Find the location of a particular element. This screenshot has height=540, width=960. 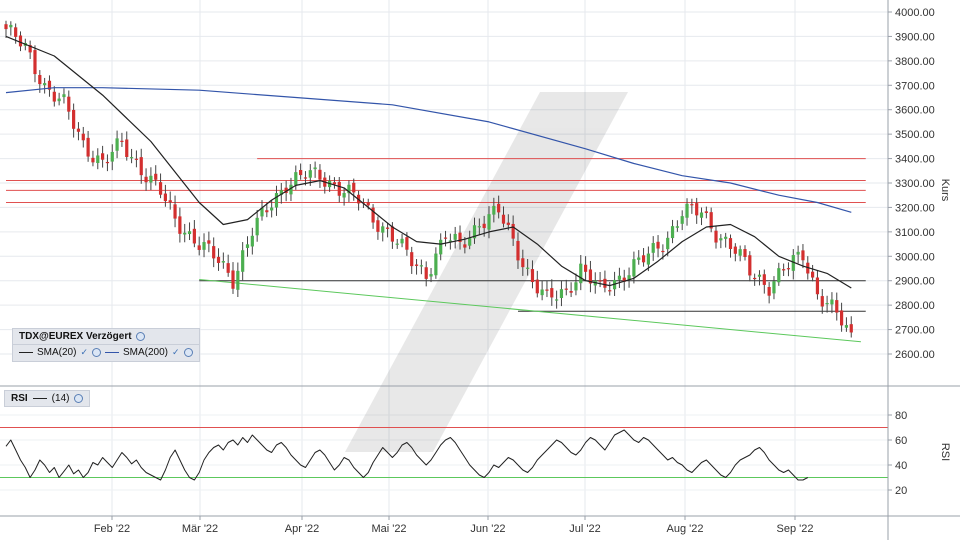

trend-line is located at coordinates (530, 310).